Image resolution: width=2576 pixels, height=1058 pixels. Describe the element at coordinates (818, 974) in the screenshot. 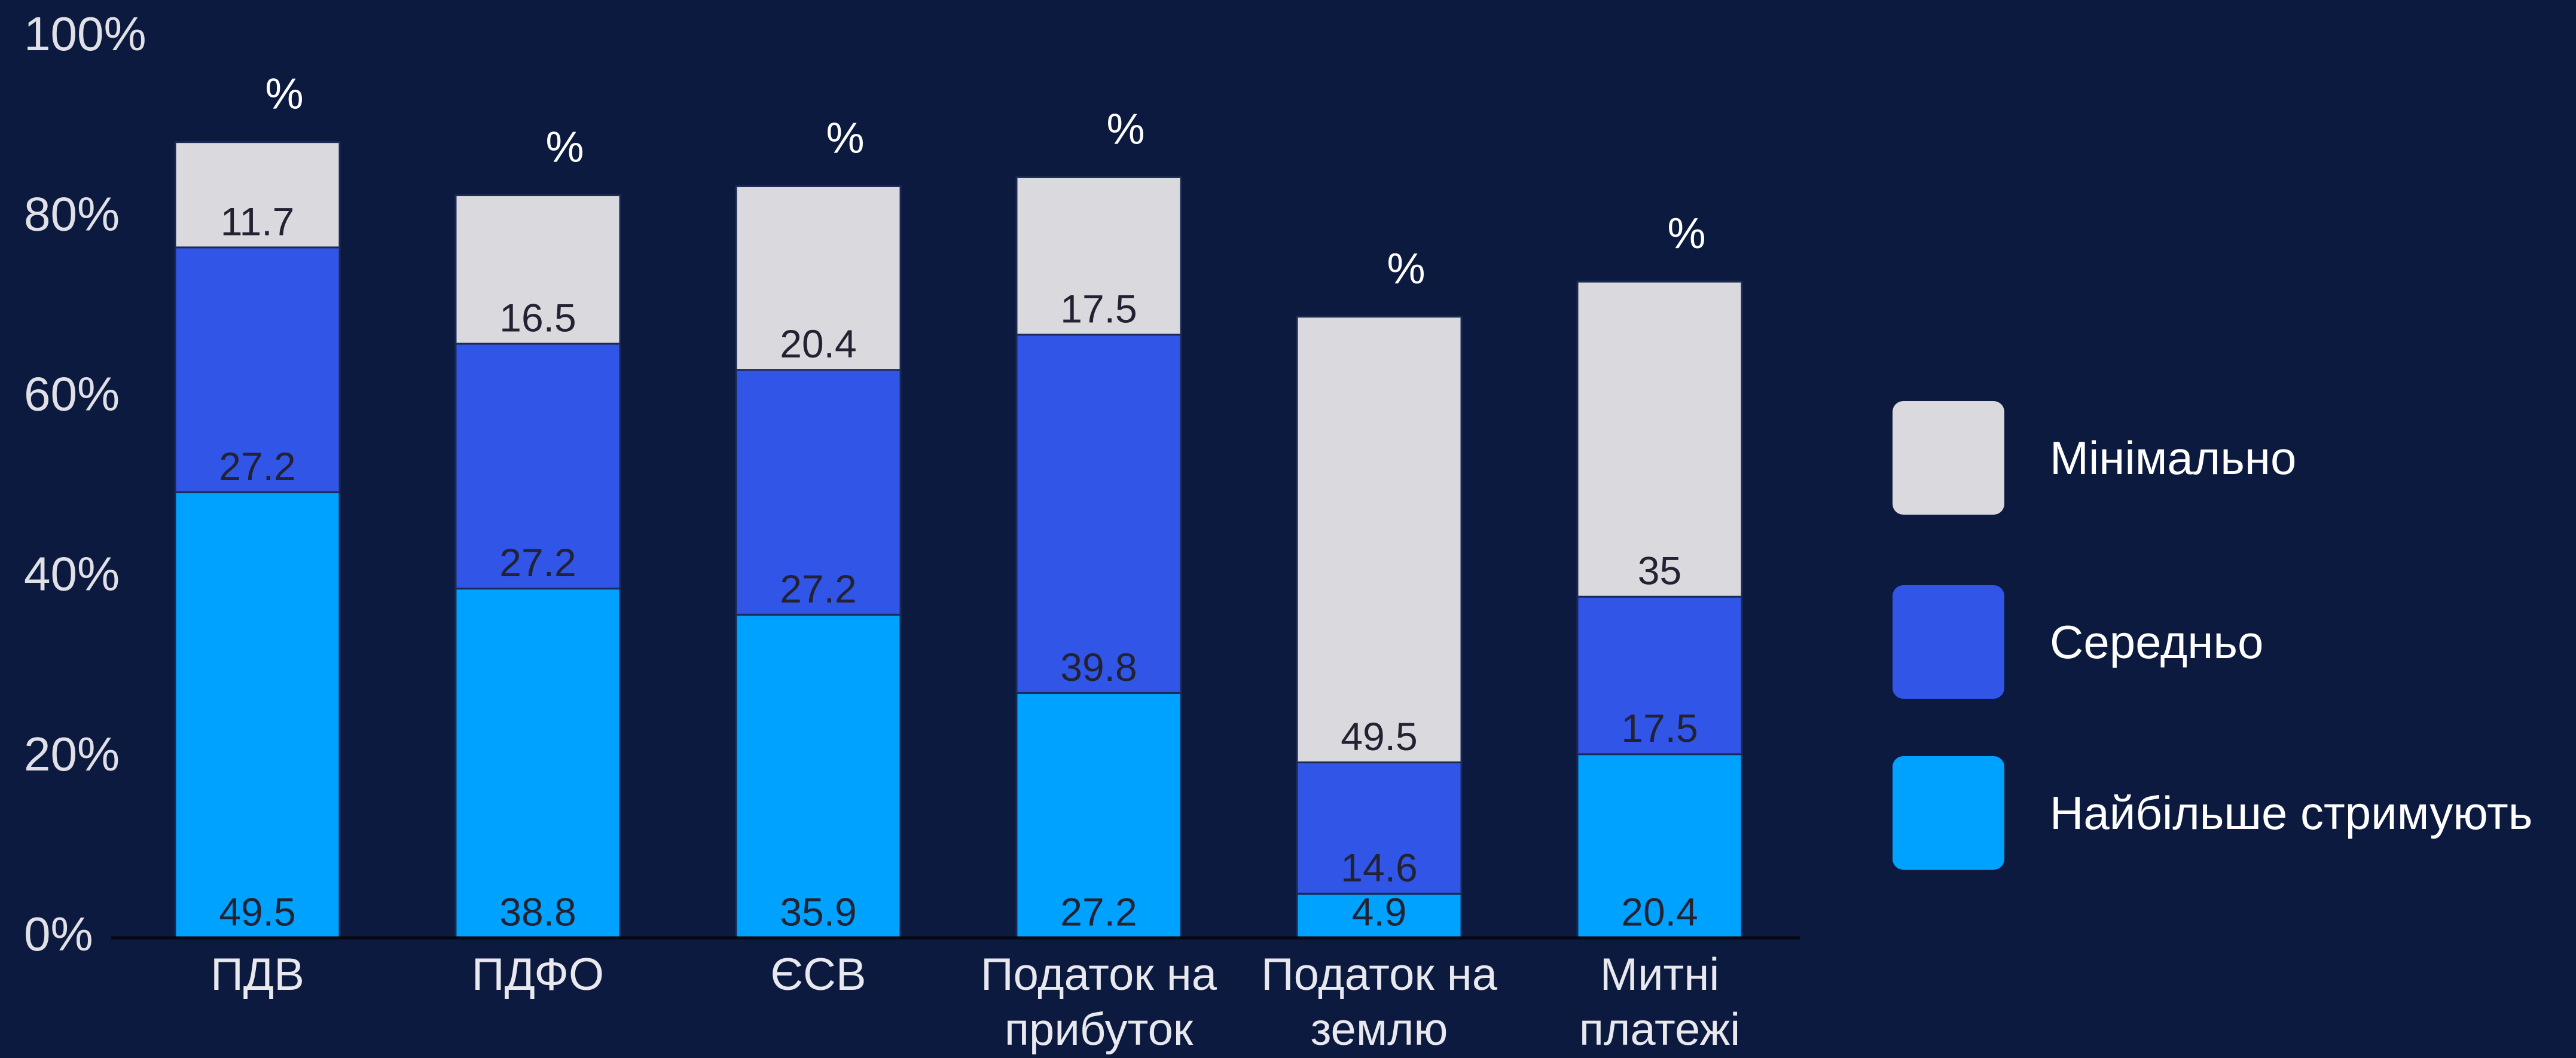

I see `x-tick-label: ЄСВ` at that location.